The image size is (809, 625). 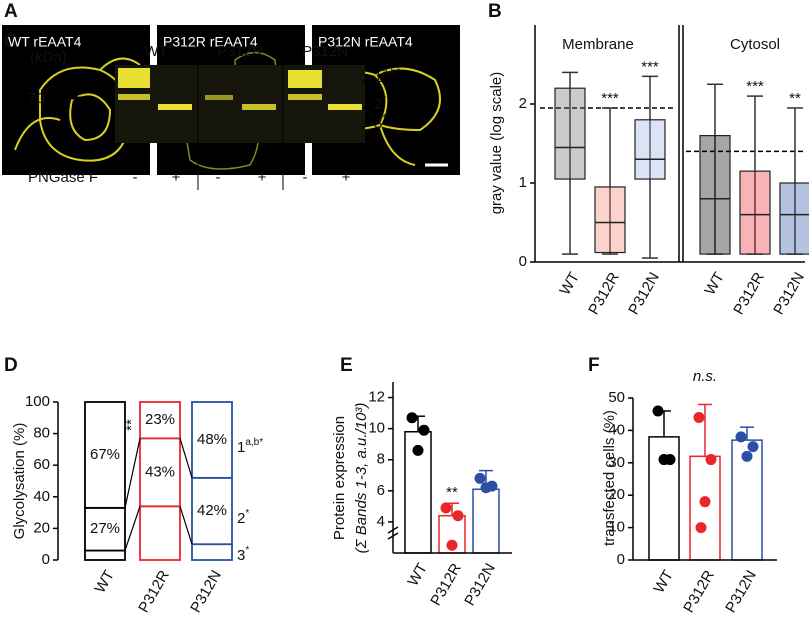 What do you see at coordinates (795, 98) in the screenshot?
I see `significance: **` at bounding box center [795, 98].